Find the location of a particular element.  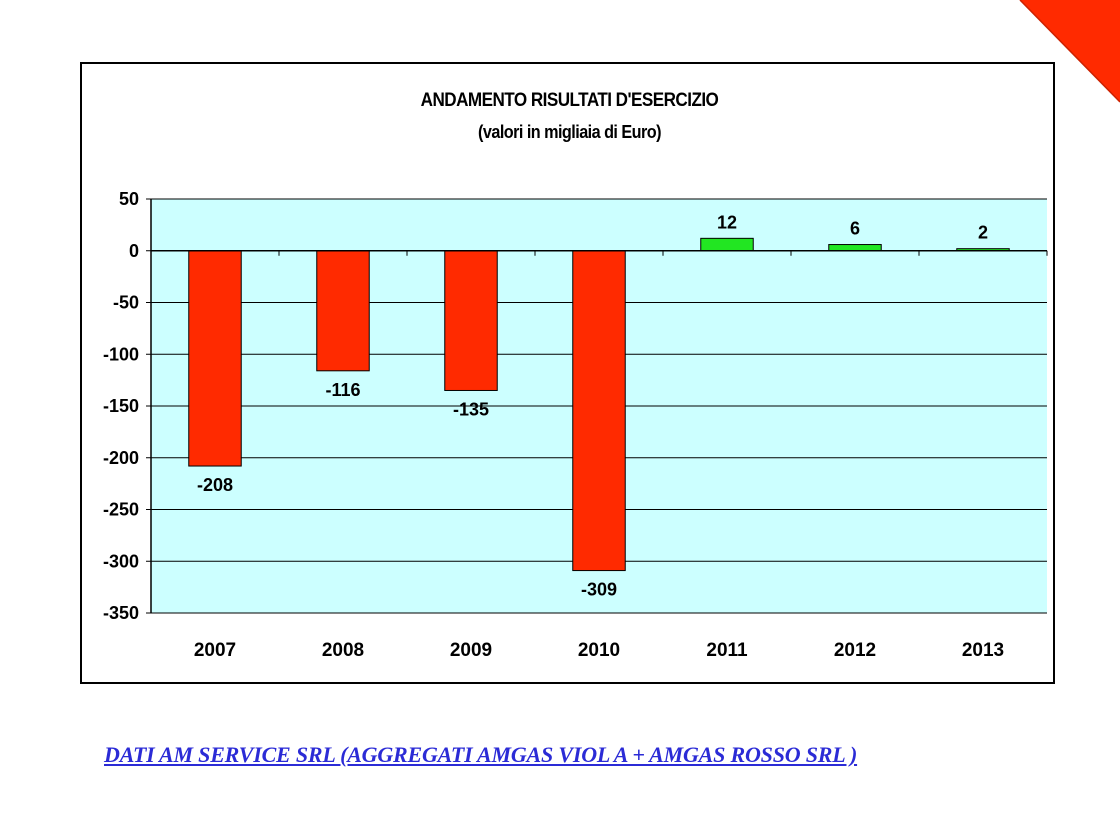

bar-2011 is located at coordinates (727, 244).